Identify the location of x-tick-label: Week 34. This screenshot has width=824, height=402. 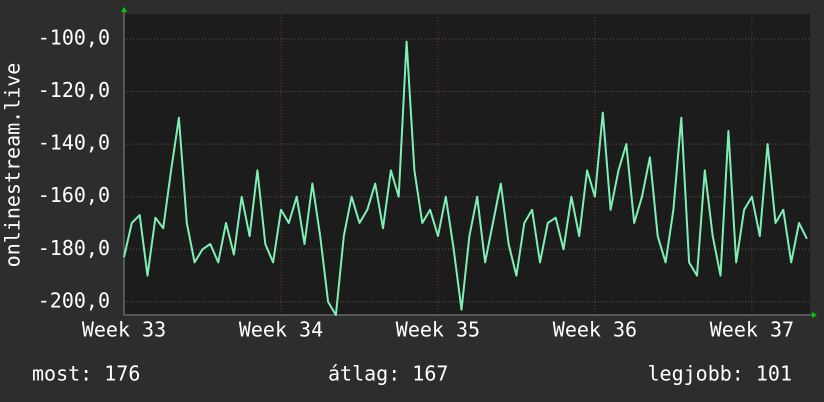
(281, 330).